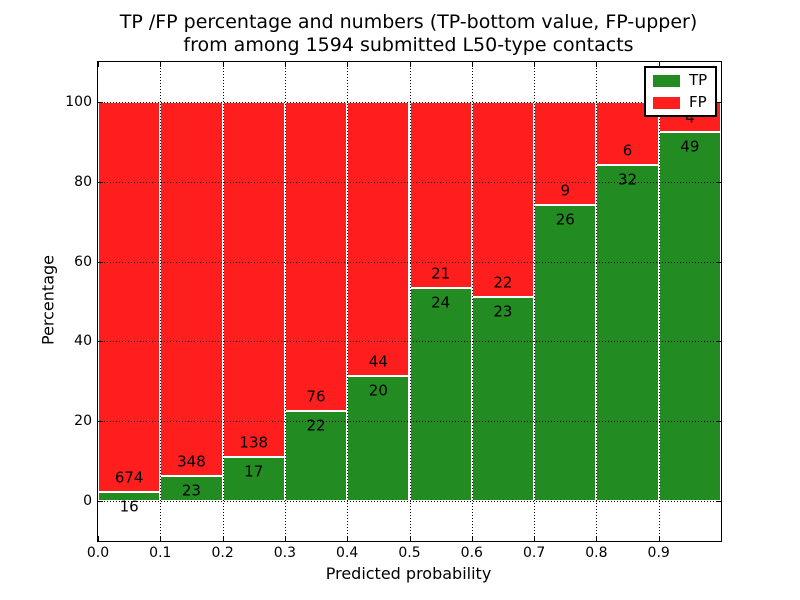 The height and width of the screenshot is (600, 800). Describe the element at coordinates (698, 102) in the screenshot. I see `fp-legend-label: FP` at that location.